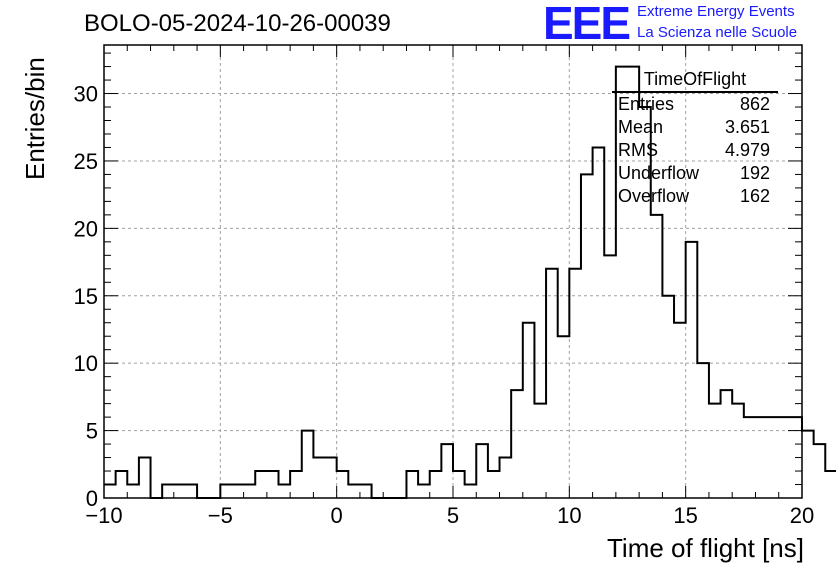 The image size is (836, 572). What do you see at coordinates (802, 515) in the screenshot?
I see `x-tick-label: 20` at bounding box center [802, 515].